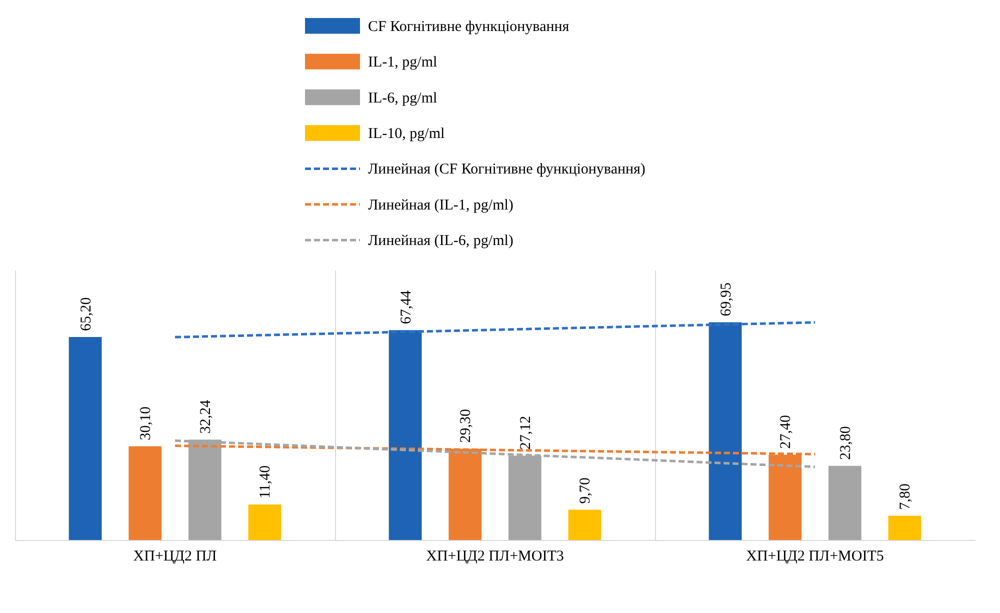 This screenshot has height=613, width=1000. What do you see at coordinates (206, 416) in the screenshot?
I see `data-label: 32,24` at bounding box center [206, 416].